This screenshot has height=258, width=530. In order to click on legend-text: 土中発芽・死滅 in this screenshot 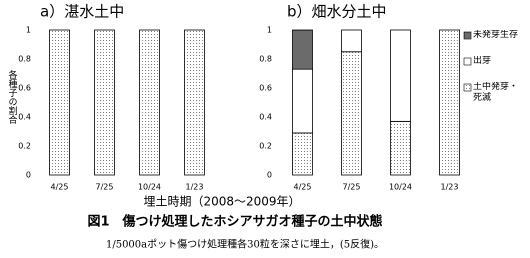, I will do `click(496, 92)`.